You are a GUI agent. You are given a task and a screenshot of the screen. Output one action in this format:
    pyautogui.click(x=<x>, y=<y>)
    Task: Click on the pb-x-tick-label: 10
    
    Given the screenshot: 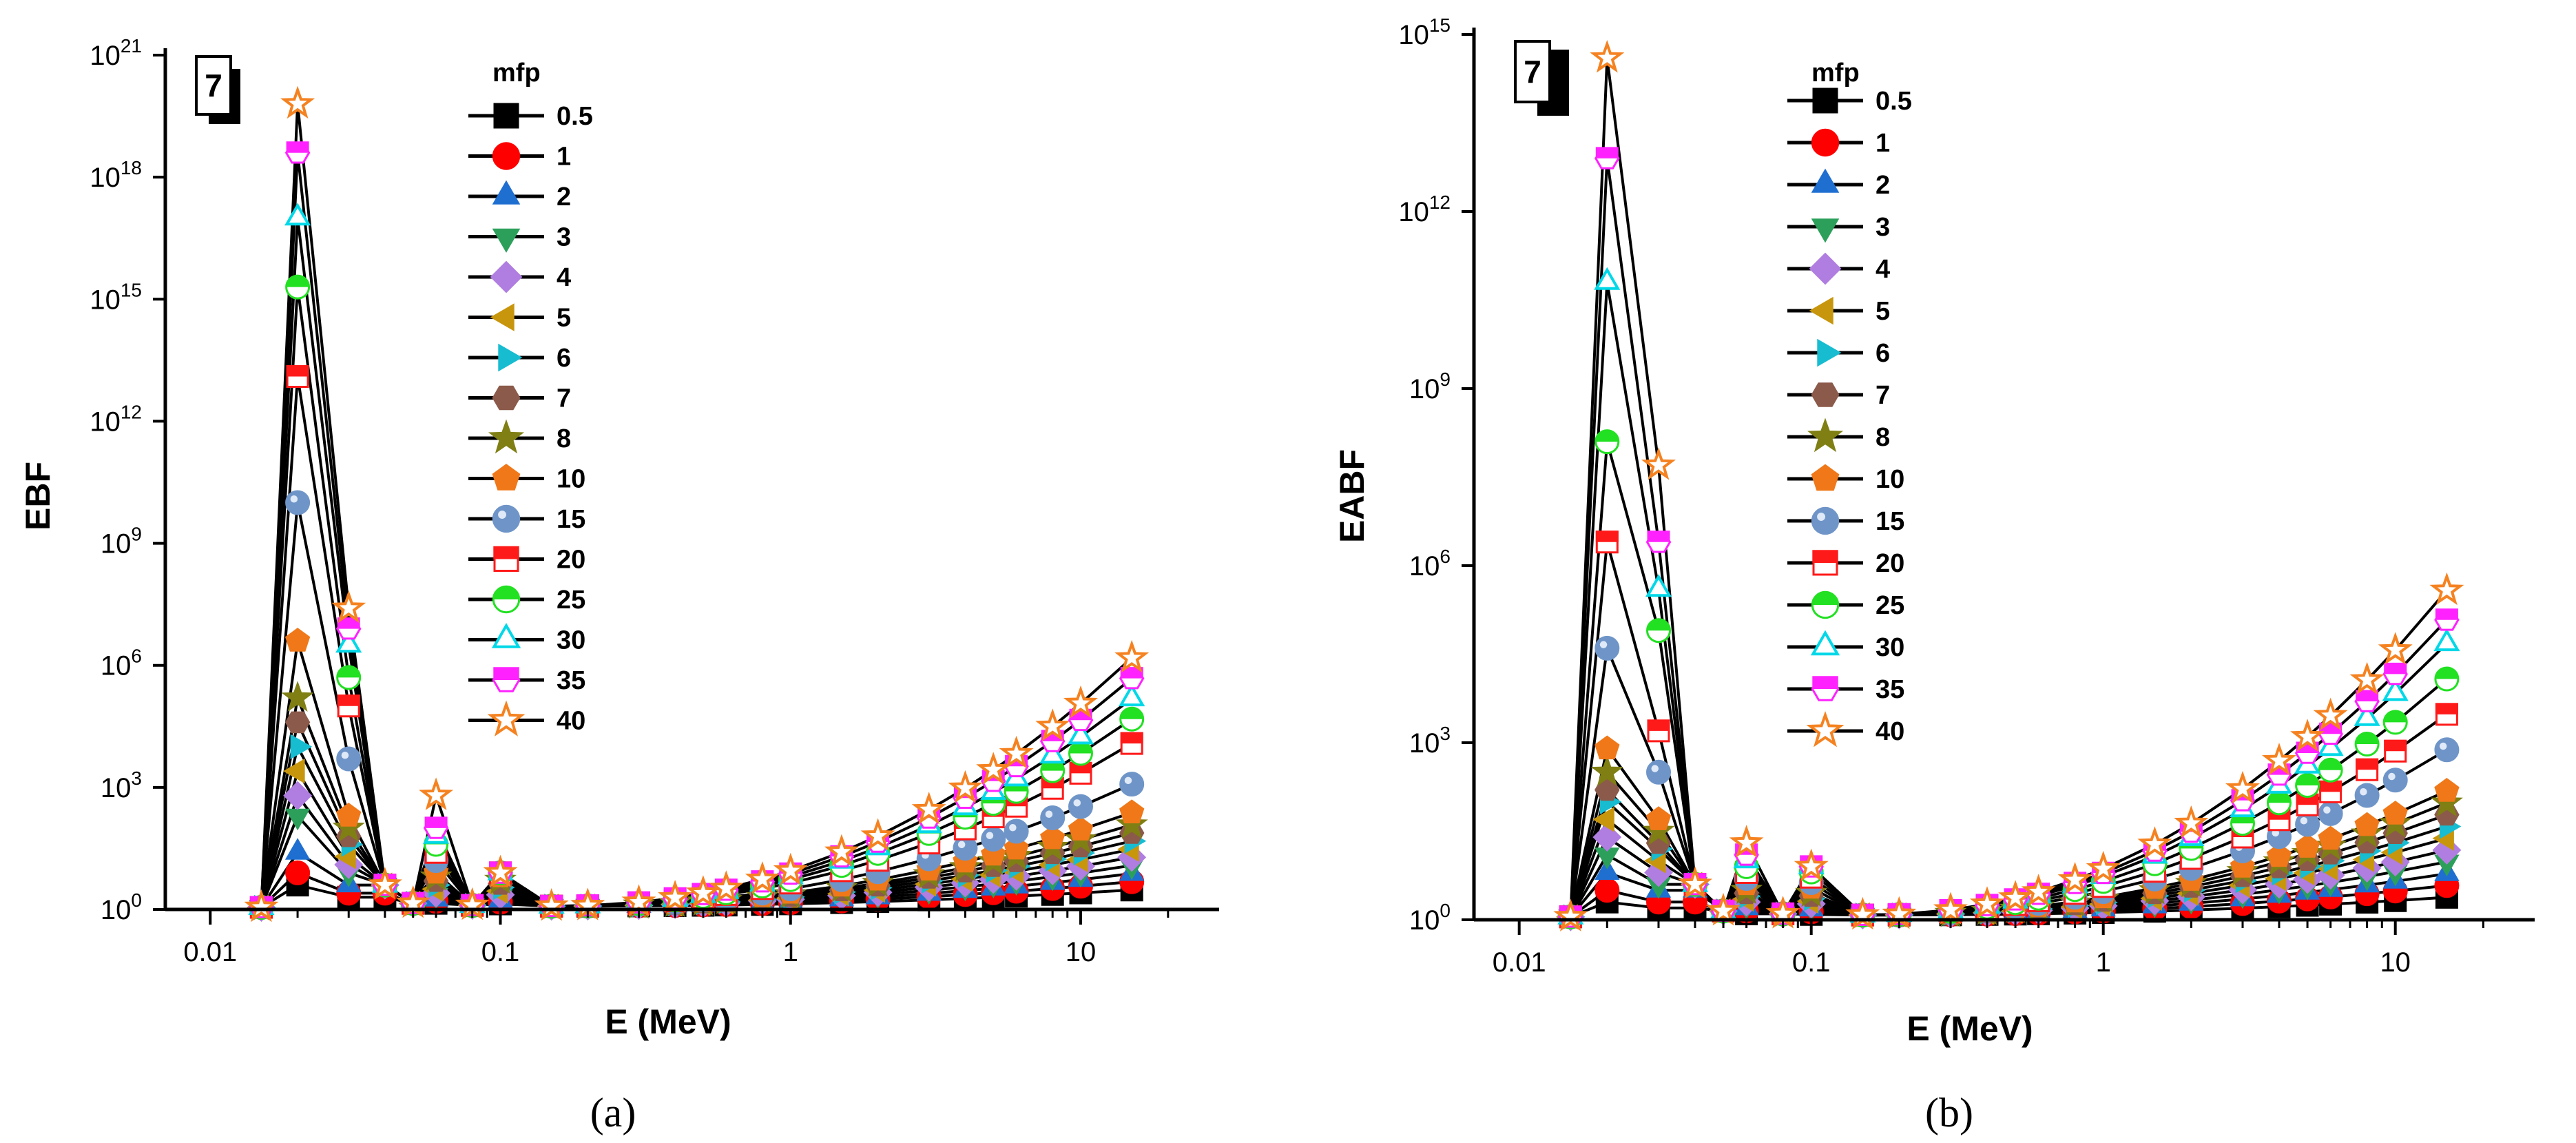 What is the action you would take?
    pyautogui.click(x=2395, y=962)
    